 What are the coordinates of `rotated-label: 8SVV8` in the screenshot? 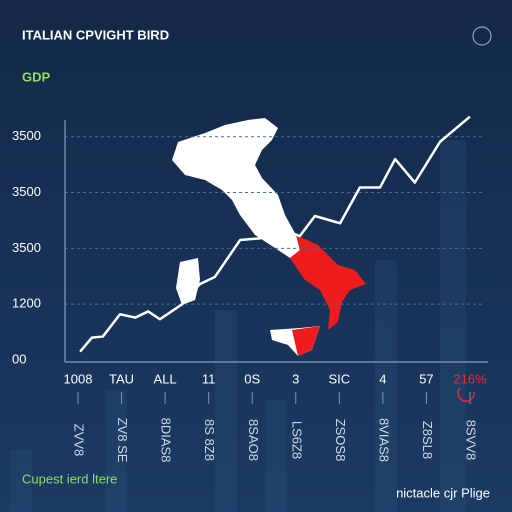 It's located at (471, 440).